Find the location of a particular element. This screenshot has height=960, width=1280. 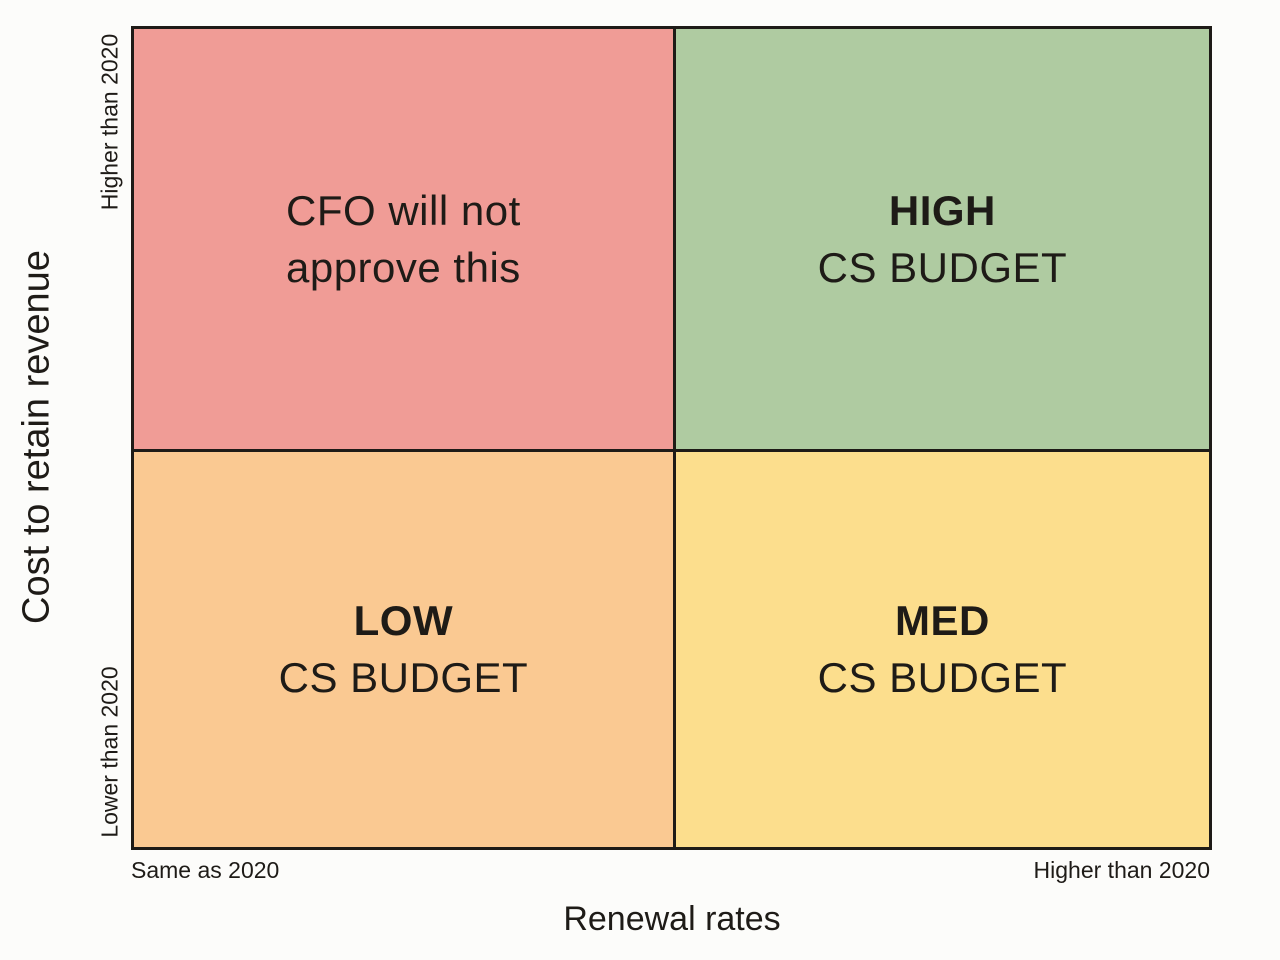

y-axis-min-label: Lower than 2020 is located at coordinates (109, 752).